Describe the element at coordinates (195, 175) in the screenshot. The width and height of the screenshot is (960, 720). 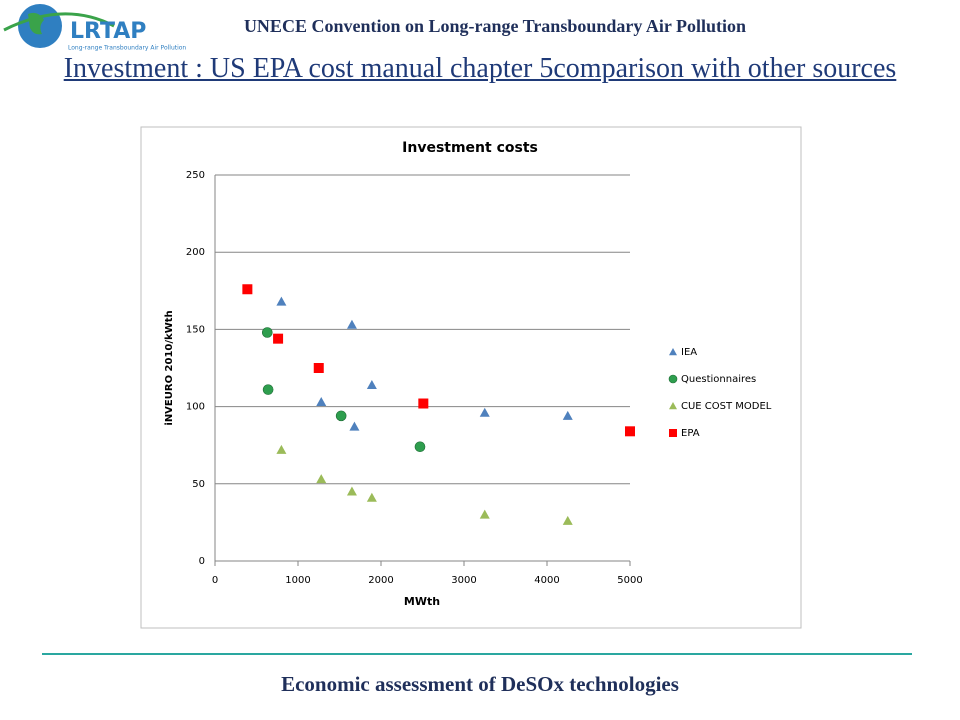
I see `y-tick-label: 250` at that location.